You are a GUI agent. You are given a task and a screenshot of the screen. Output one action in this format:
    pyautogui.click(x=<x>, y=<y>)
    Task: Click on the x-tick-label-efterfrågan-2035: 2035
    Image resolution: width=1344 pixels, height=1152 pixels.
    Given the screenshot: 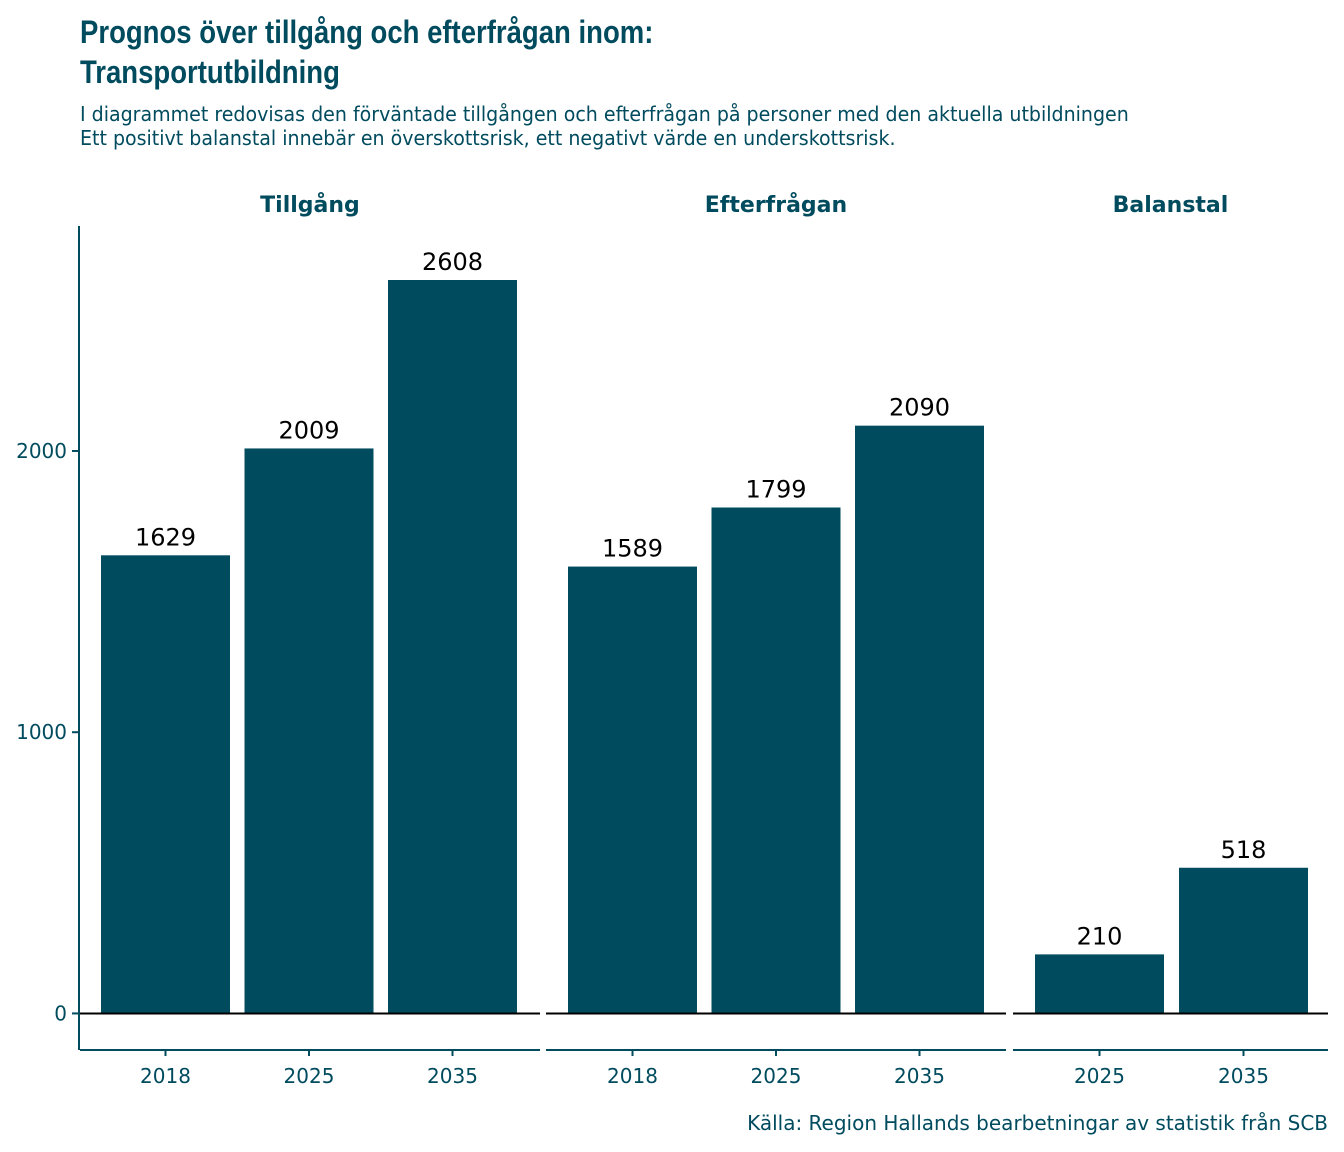 What is the action you would take?
    pyautogui.click(x=919, y=1076)
    